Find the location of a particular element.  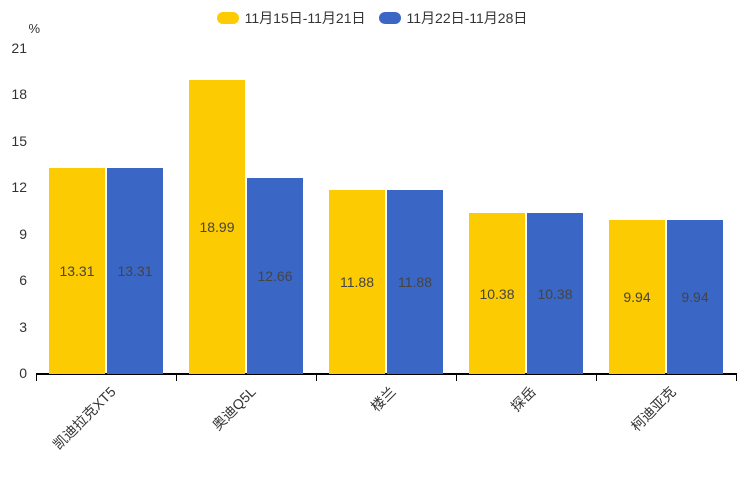

bar-series-0-category-3: 10.38 is located at coordinates (497, 293).